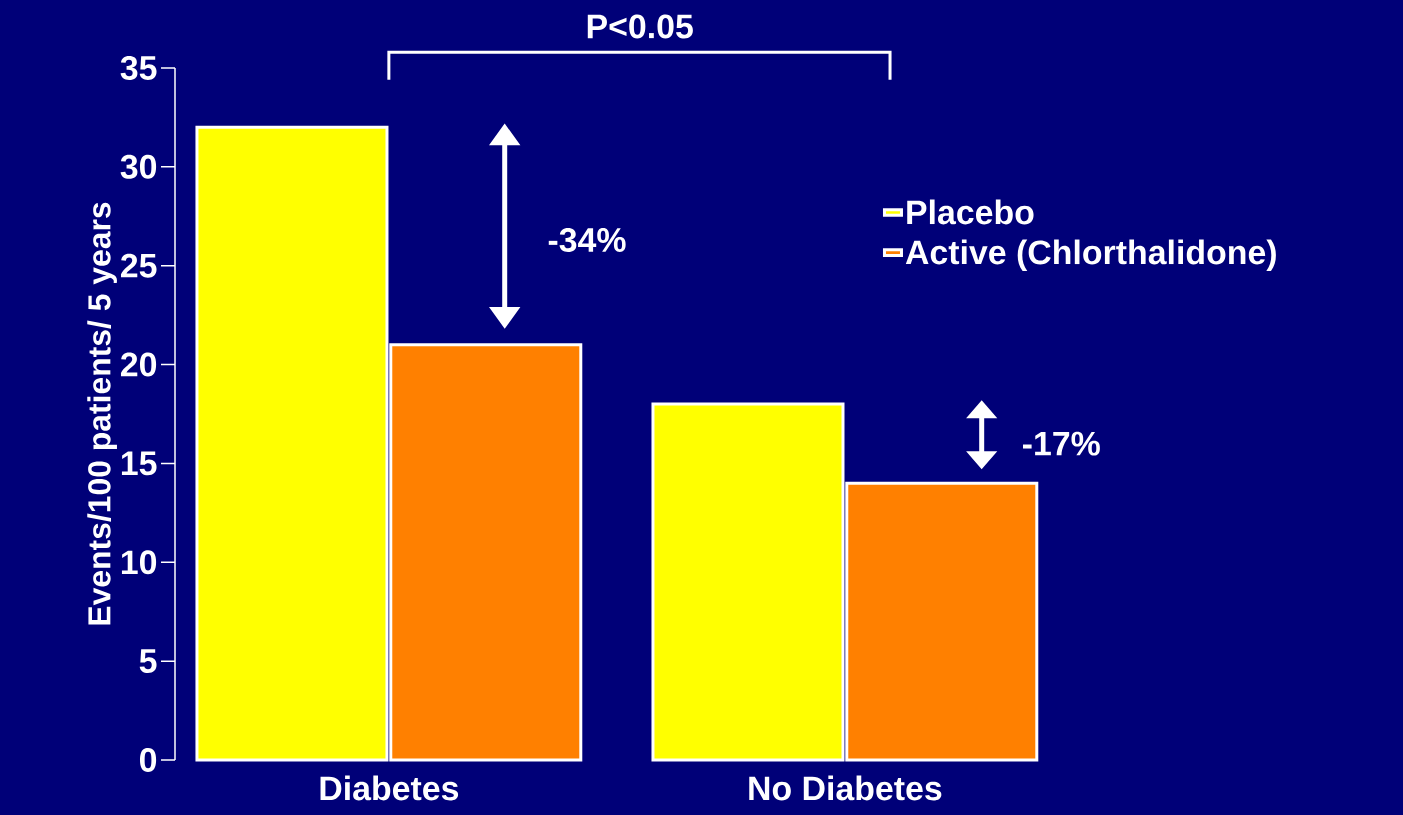 Image resolution: width=1403 pixels, height=815 pixels. I want to click on y-tick-label: 10, so click(139, 562).